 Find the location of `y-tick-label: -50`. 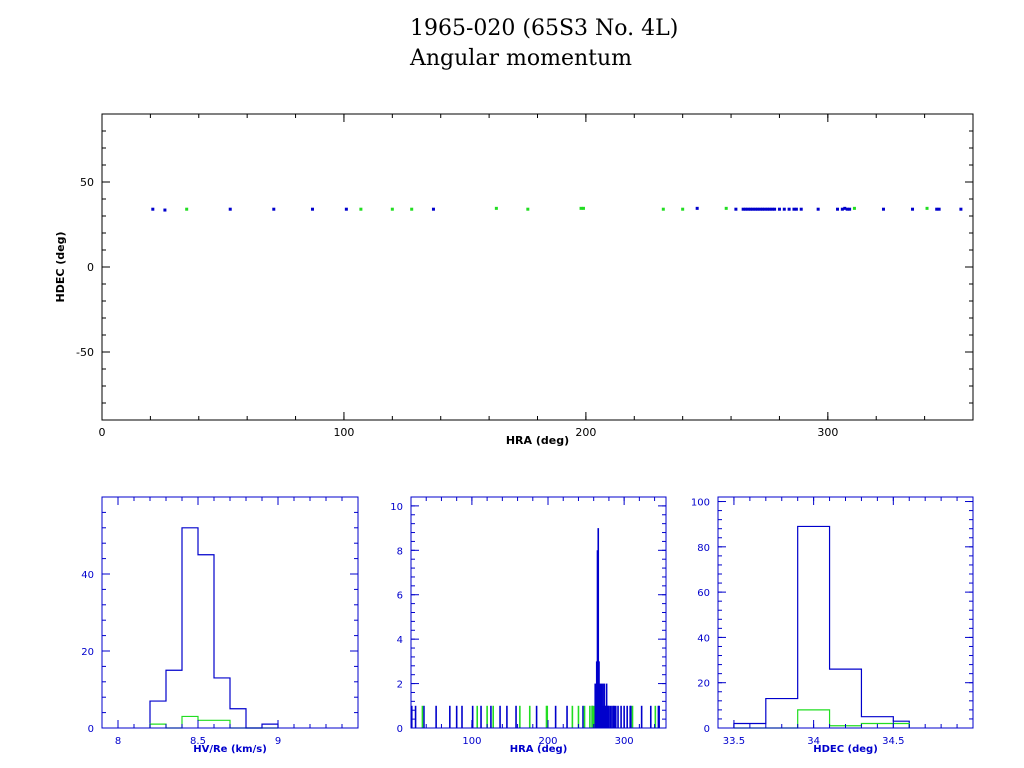

y-tick-label: -50 is located at coordinates (85, 352).